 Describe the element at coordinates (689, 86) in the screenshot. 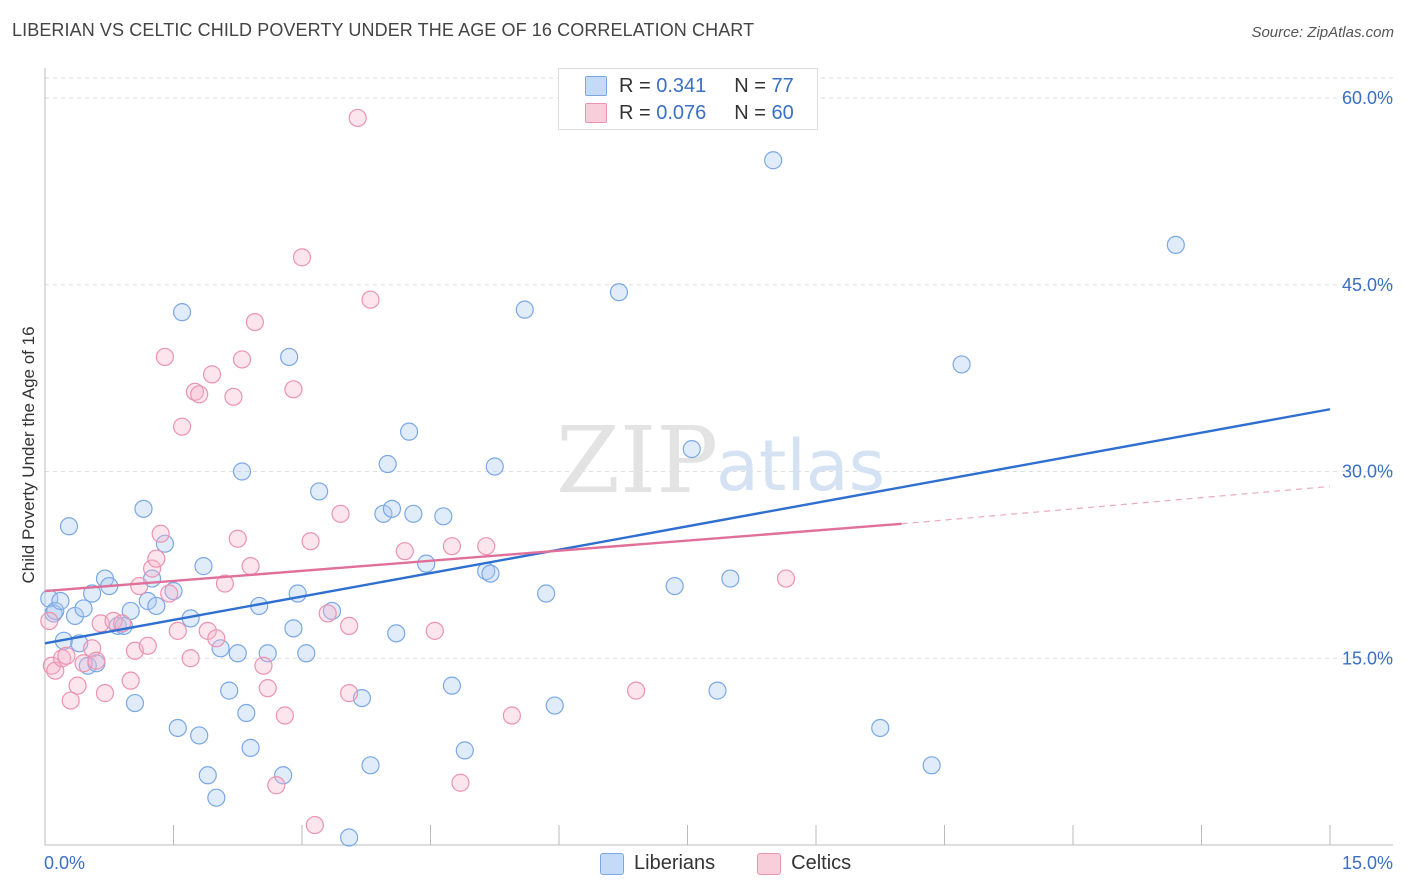

I see `legend-row-liberians: R = 0.341 N = 77` at that location.